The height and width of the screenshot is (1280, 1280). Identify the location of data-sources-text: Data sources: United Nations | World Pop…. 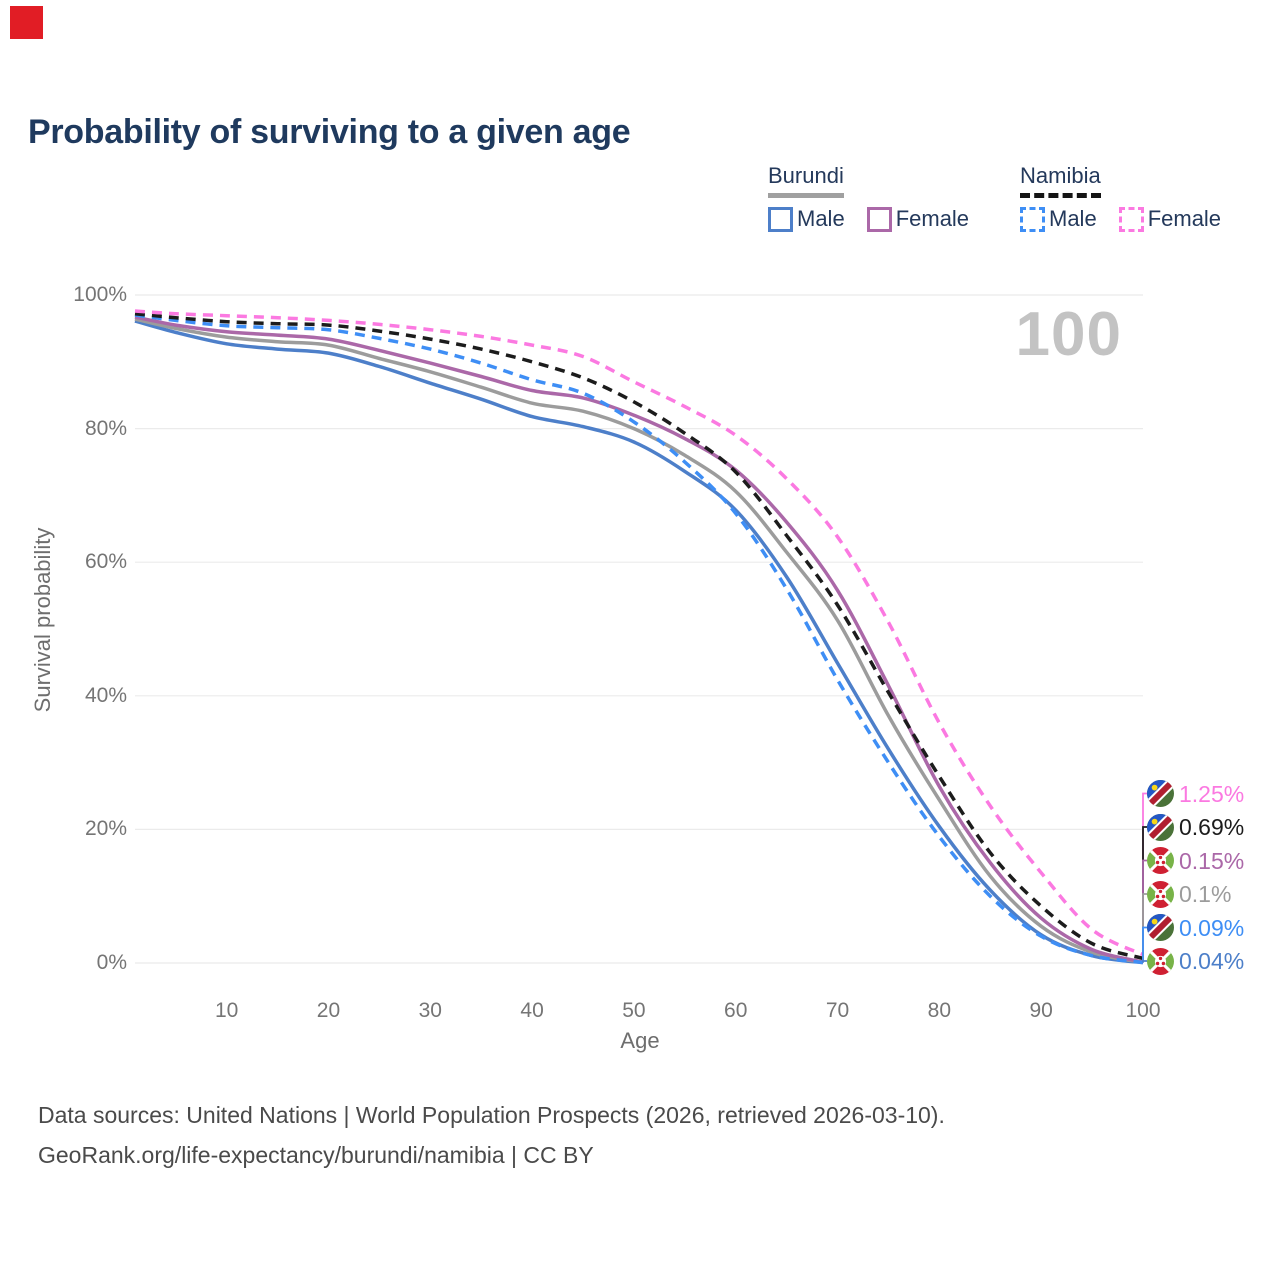
(491, 1115).